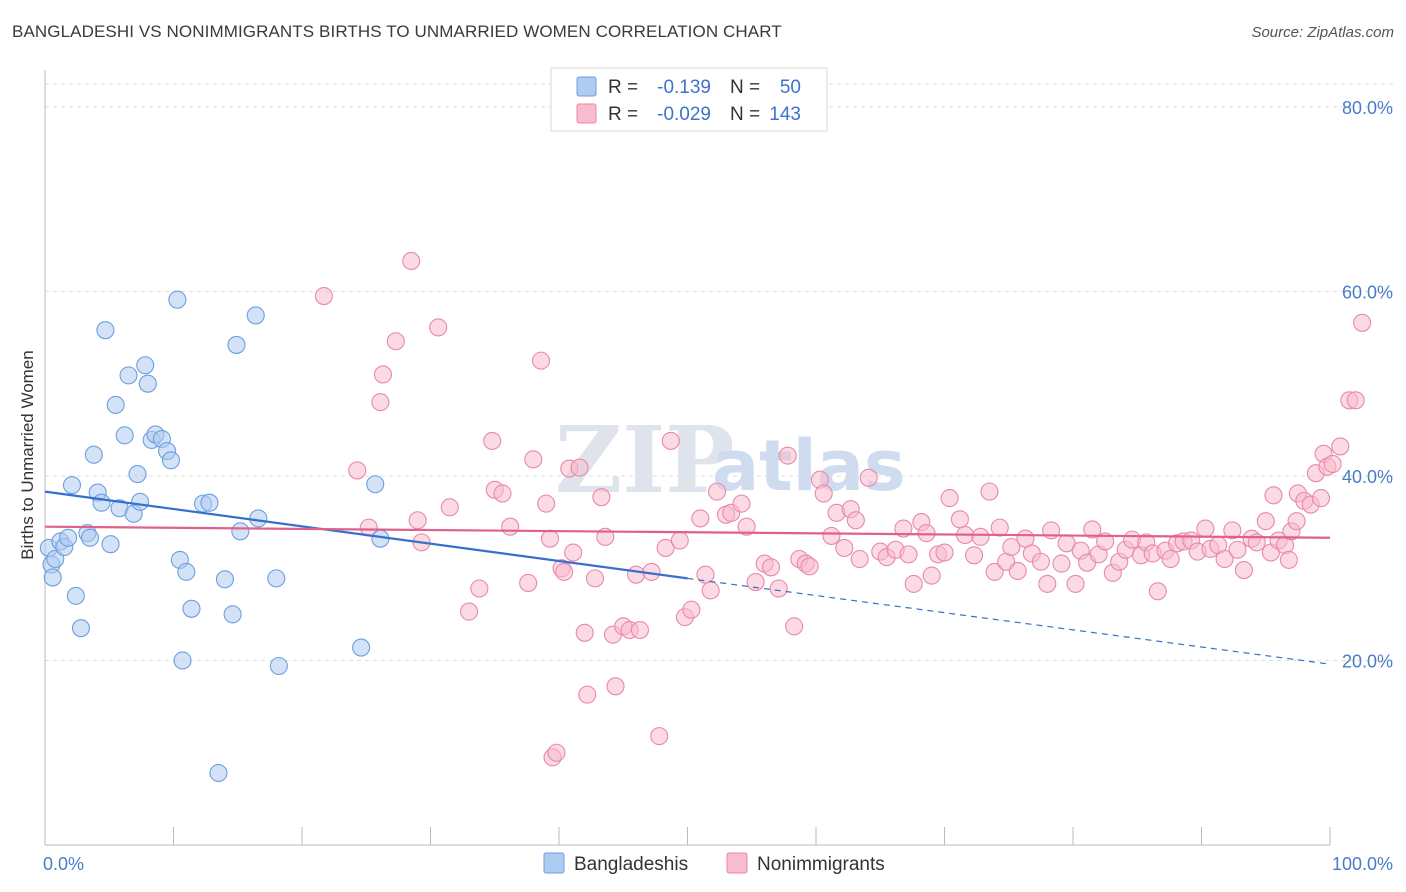  Describe the element at coordinates (586, 113) in the screenshot. I see `legend-swatch-nonimmigrants` at that location.